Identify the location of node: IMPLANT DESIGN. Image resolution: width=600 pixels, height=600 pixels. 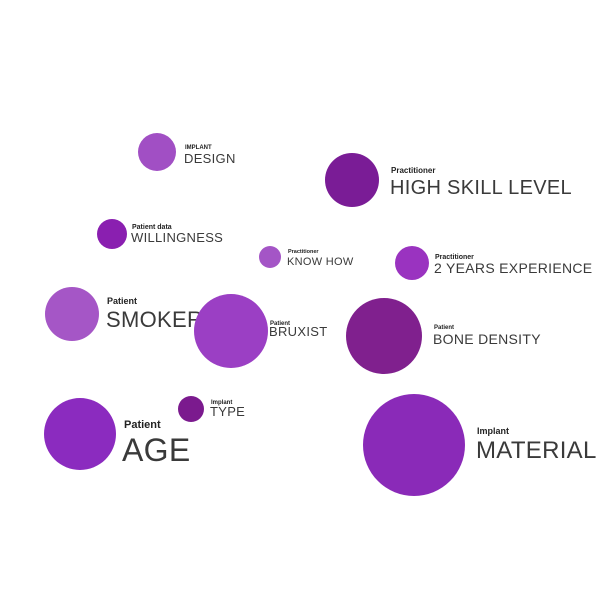
(187, 152).